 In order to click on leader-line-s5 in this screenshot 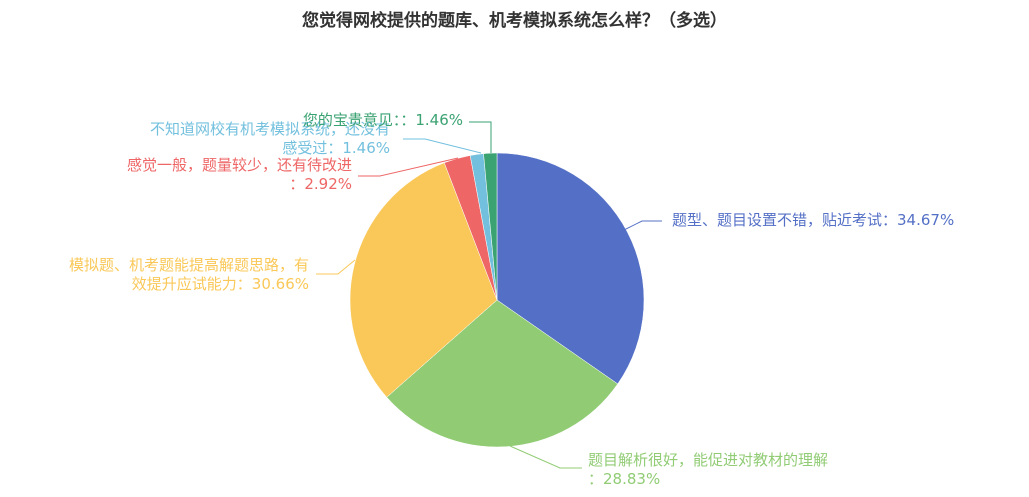, I will do `click(480, 137)`.